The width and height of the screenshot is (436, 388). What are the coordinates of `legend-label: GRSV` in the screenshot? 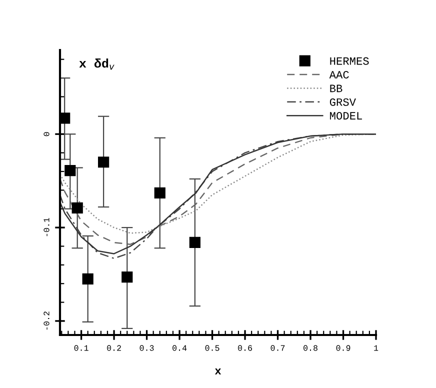 It's located at (343, 102).